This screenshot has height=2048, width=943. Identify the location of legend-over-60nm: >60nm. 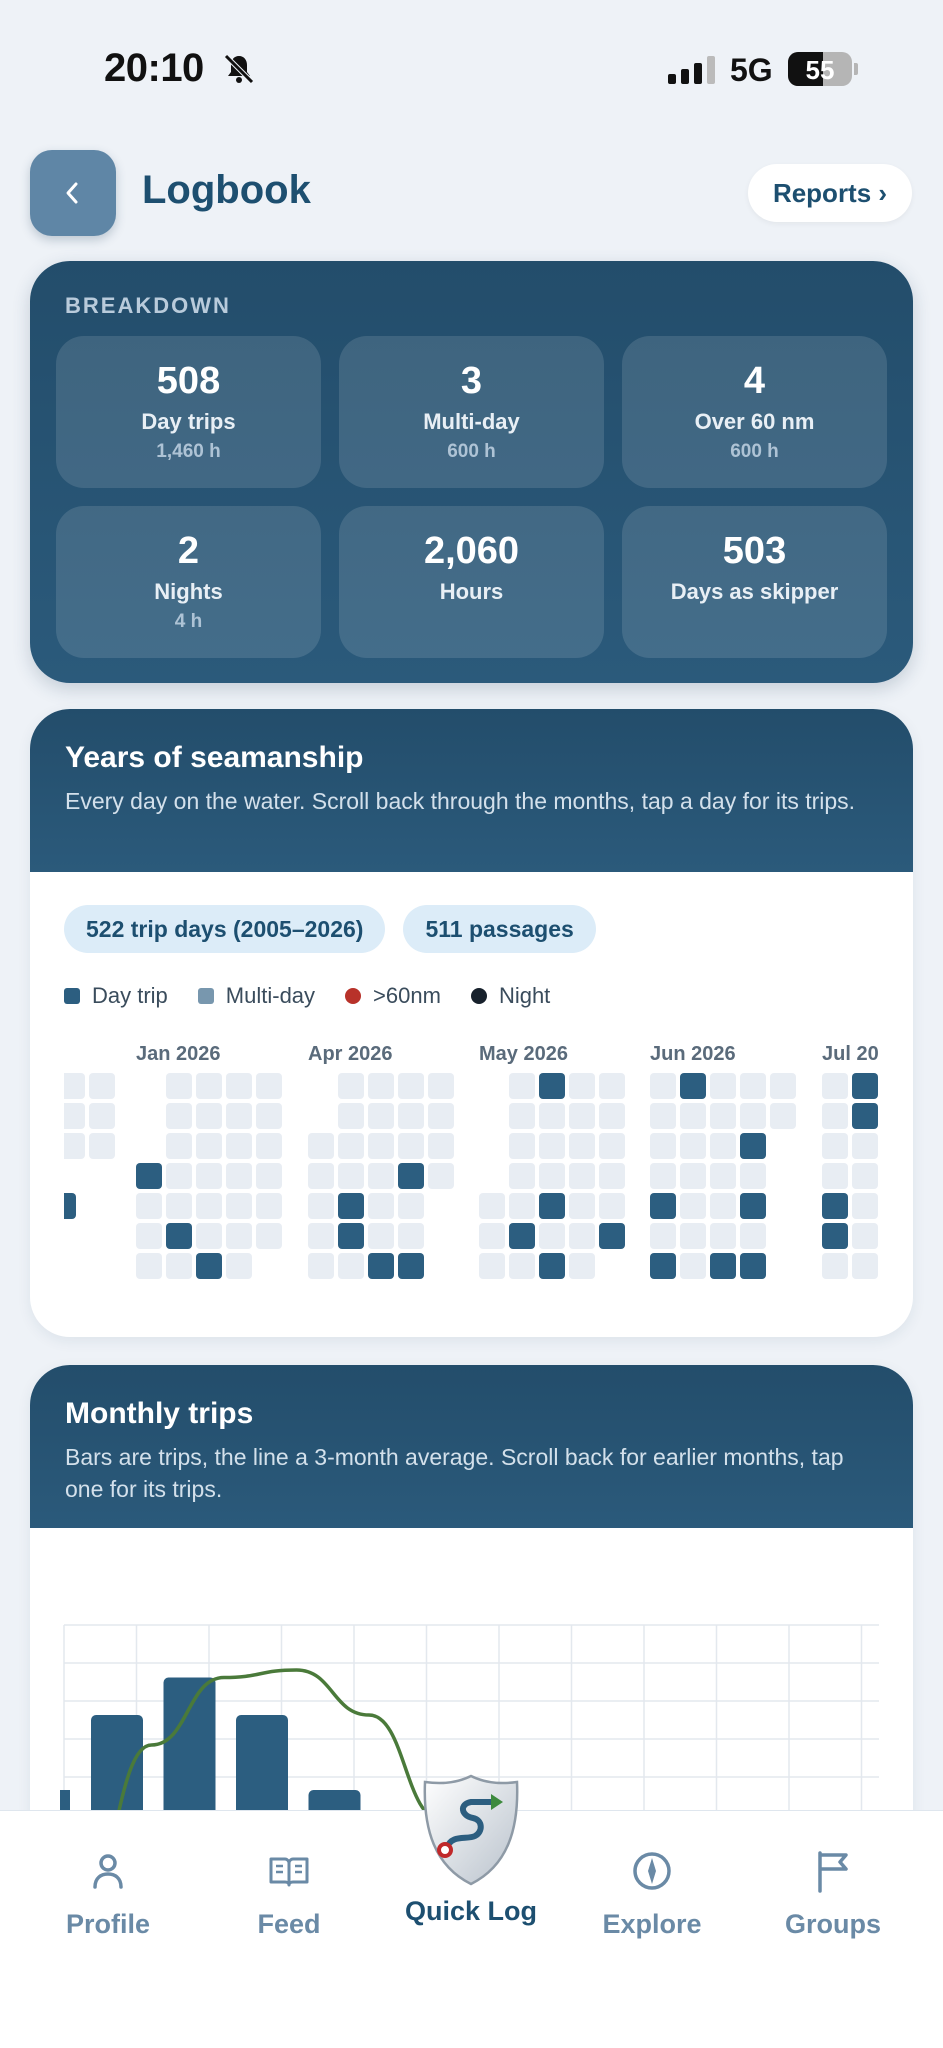
(393, 996).